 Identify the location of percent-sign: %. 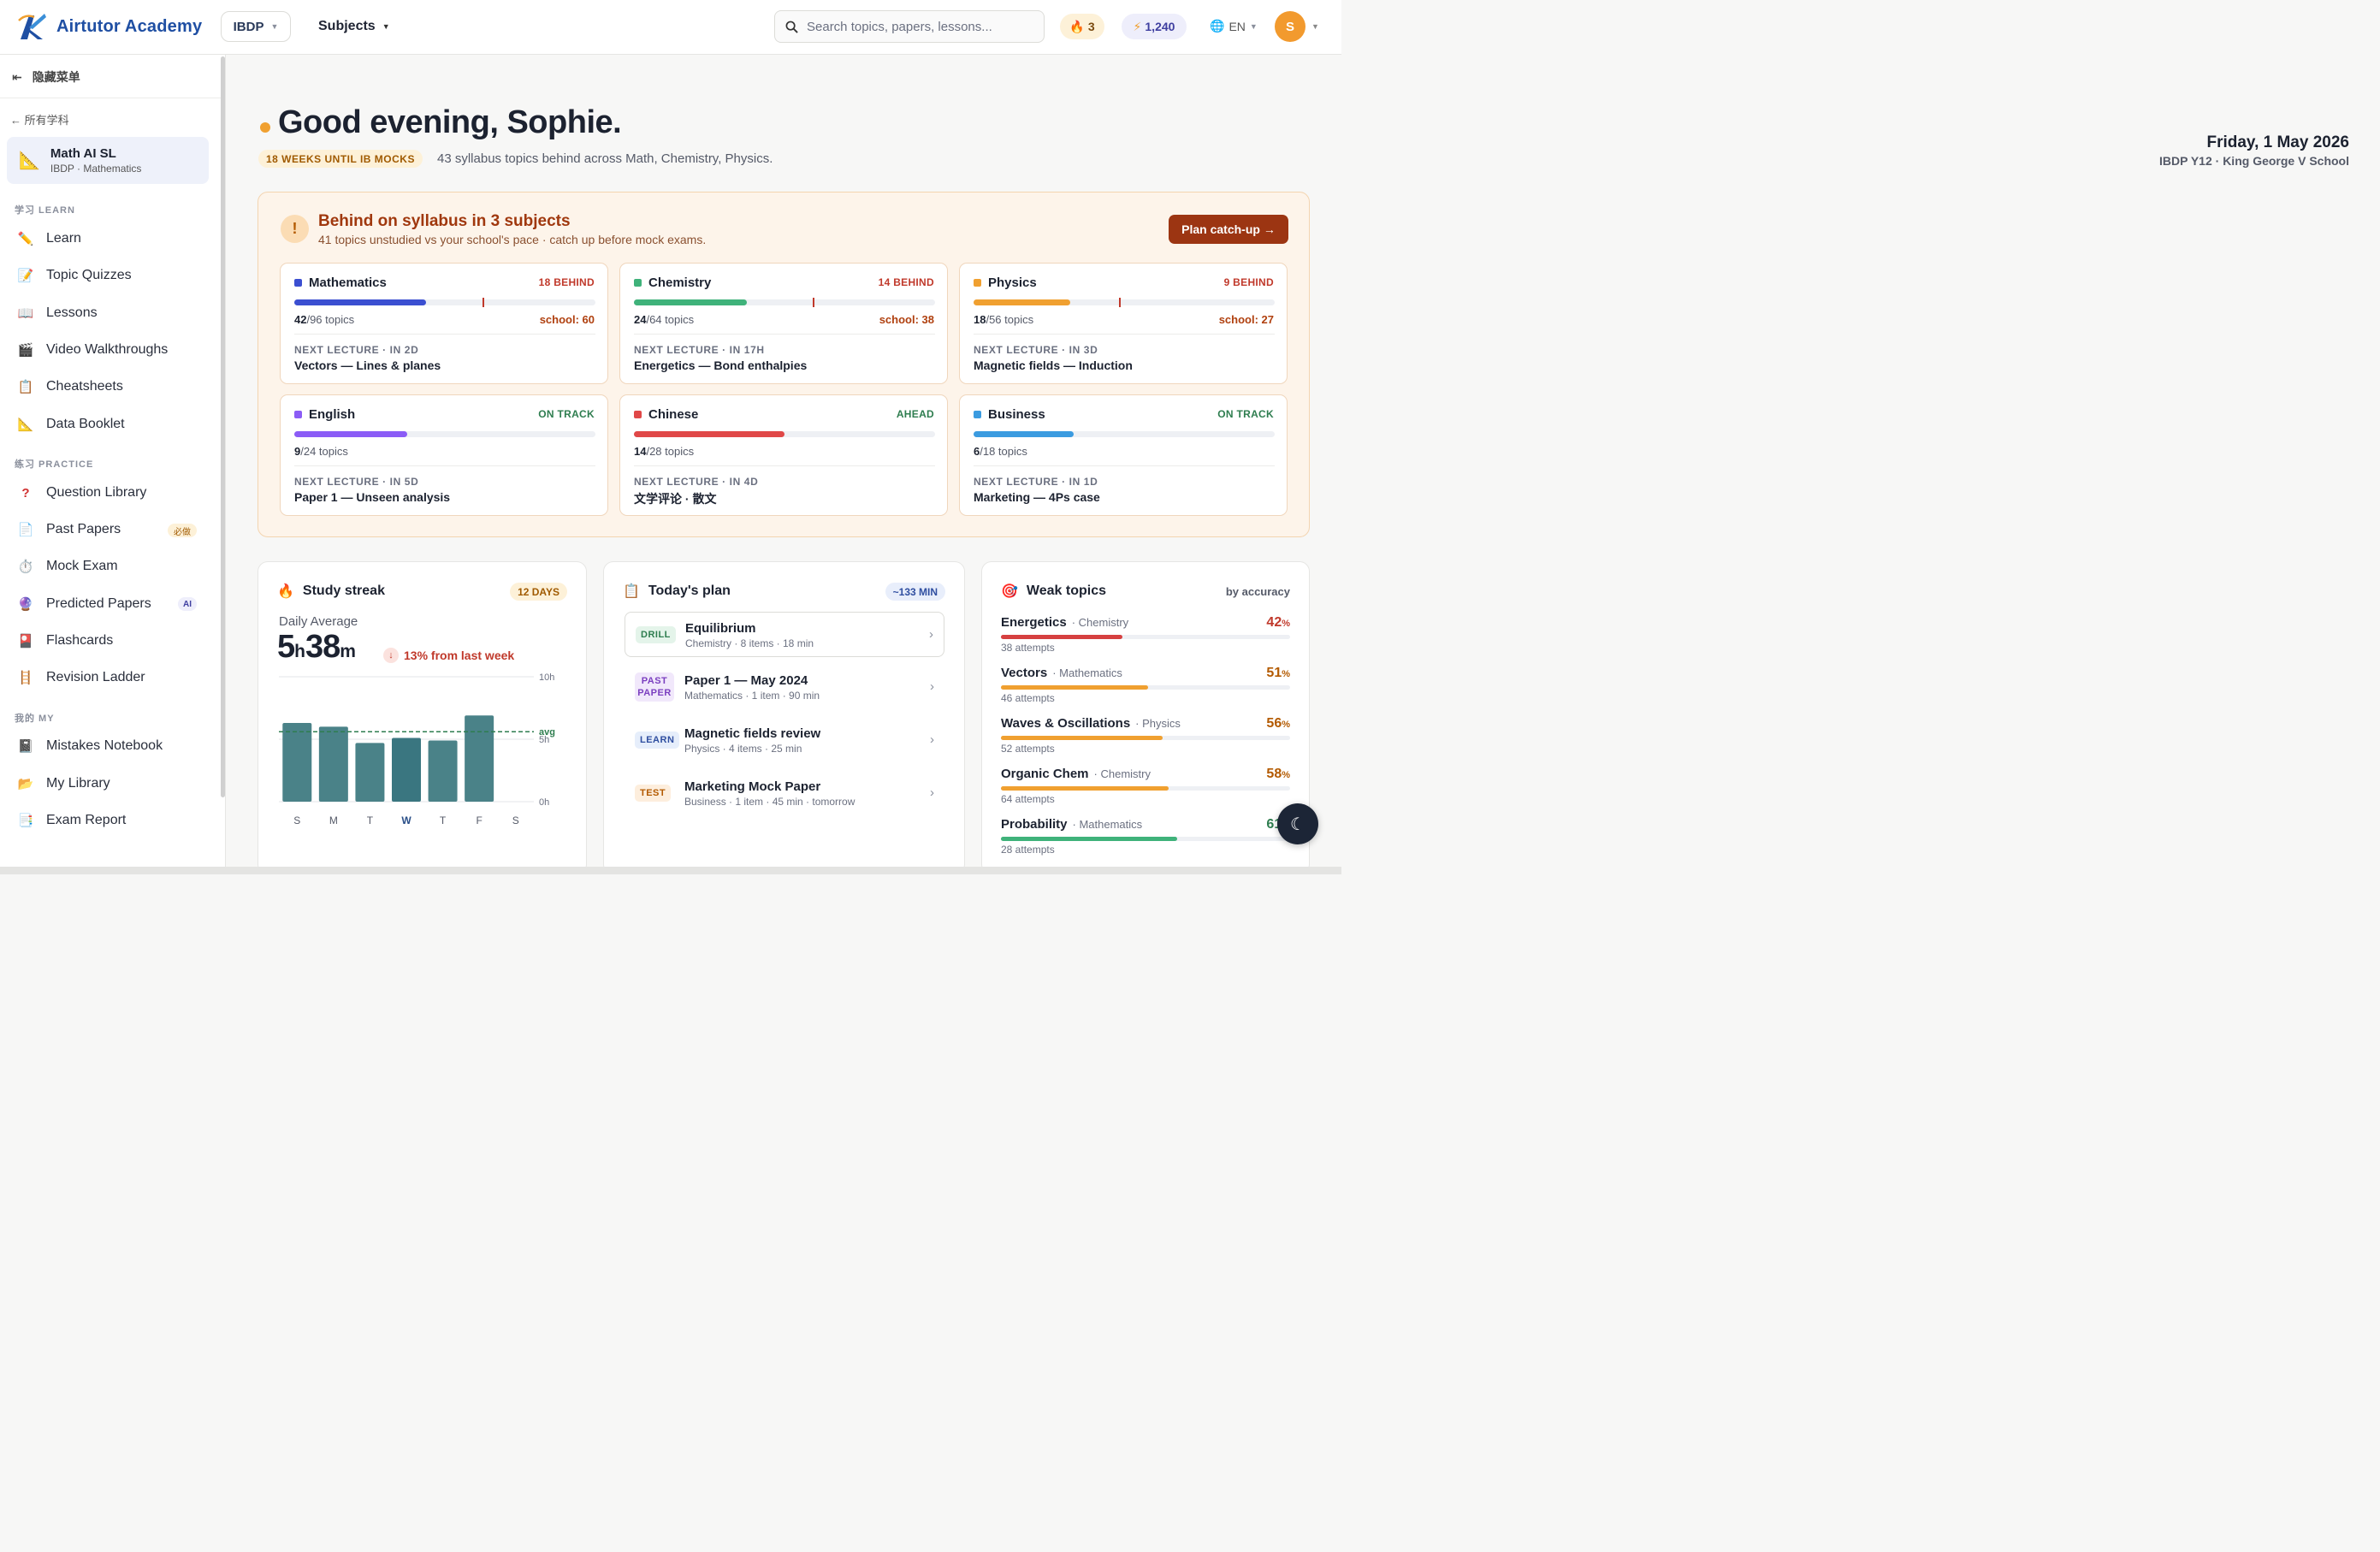
(1286, 775).